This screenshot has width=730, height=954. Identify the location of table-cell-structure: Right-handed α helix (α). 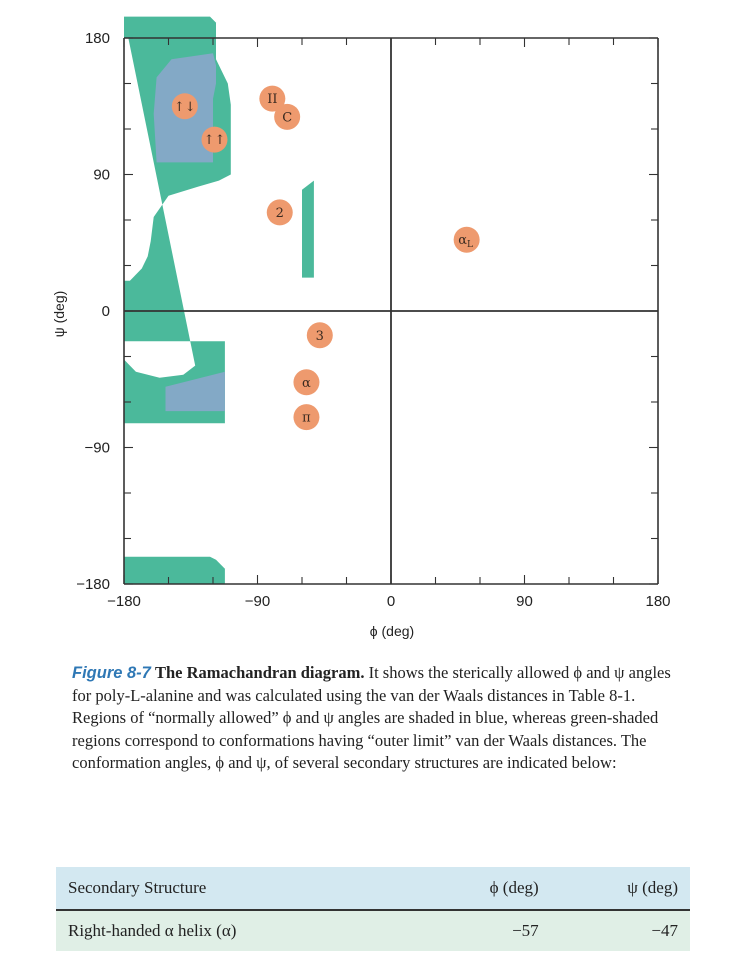
(235, 930).